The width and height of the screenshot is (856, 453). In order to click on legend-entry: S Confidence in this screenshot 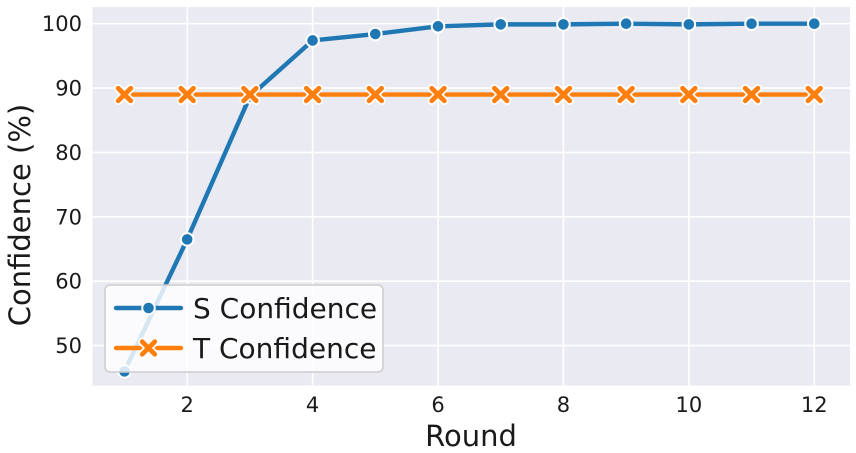, I will do `click(245, 308)`.